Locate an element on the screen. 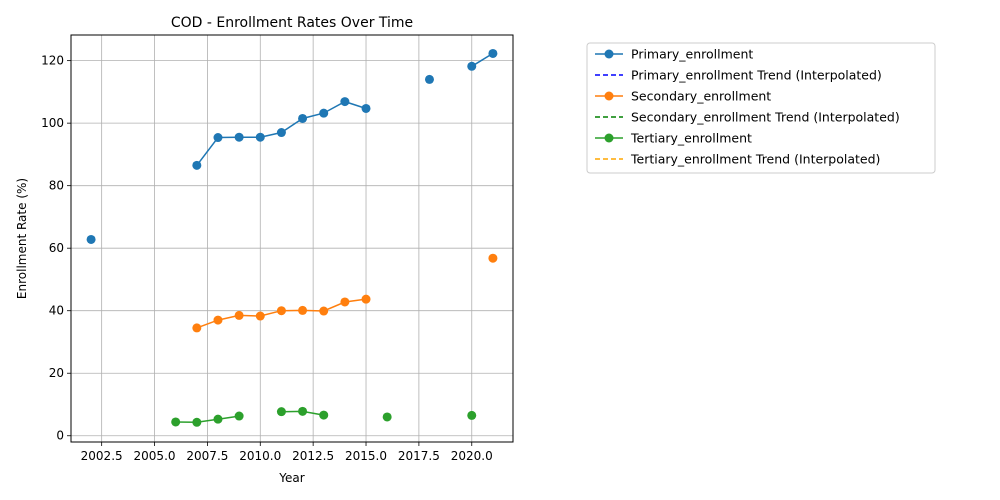 This screenshot has height=500, width=1000. y-tick-label: 100 is located at coordinates (52, 123).